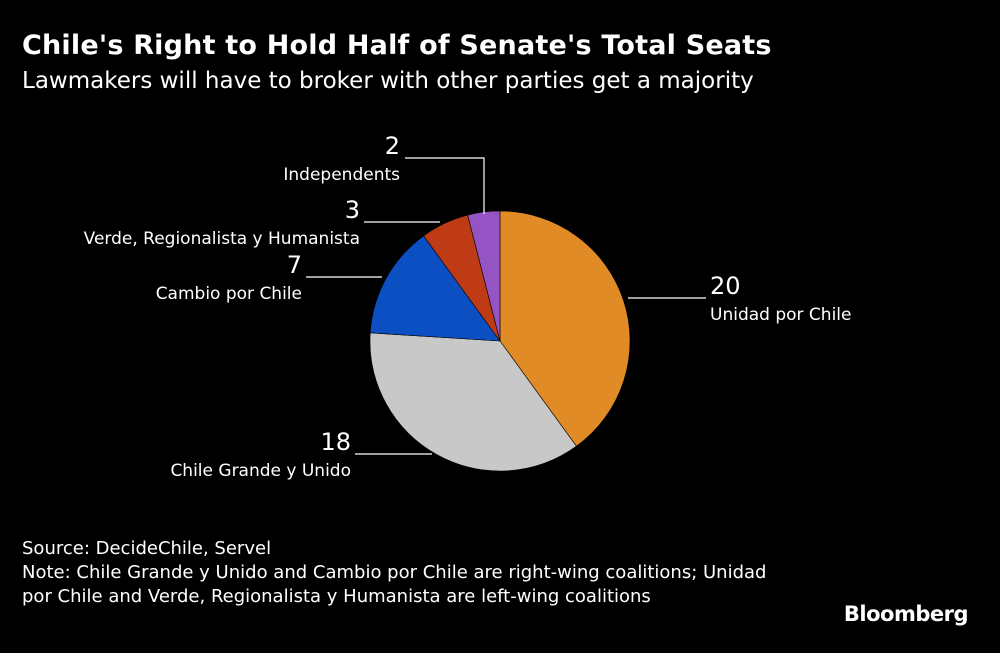  What do you see at coordinates (335, 442) in the screenshot?
I see `value-label-chile-grande-y-unido: 18` at bounding box center [335, 442].